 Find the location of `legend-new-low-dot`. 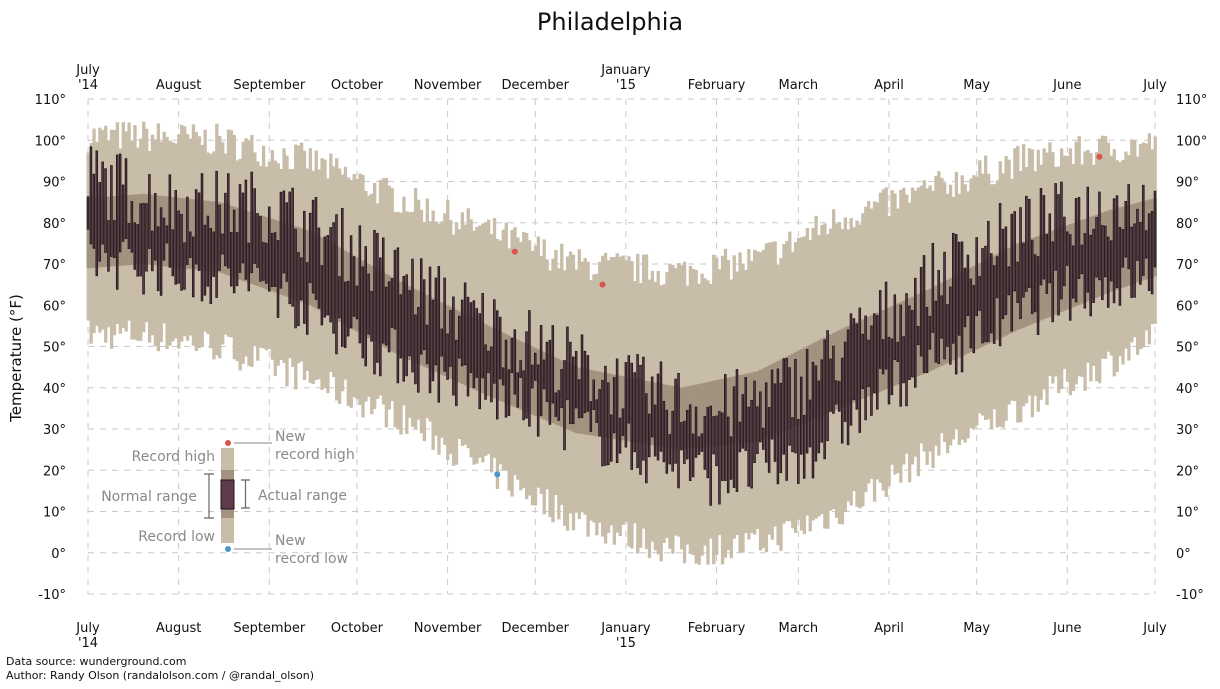

legend-new-low-dot is located at coordinates (228, 549).